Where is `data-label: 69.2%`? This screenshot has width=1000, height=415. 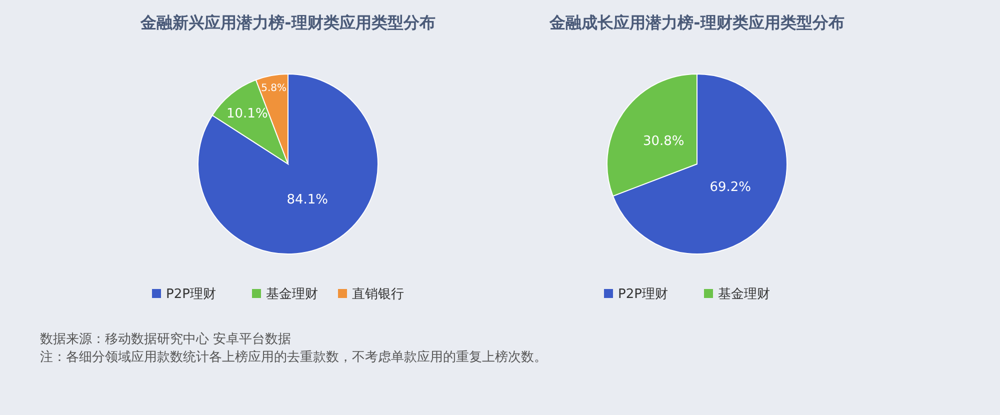
data-label: 69.2% is located at coordinates (731, 187).